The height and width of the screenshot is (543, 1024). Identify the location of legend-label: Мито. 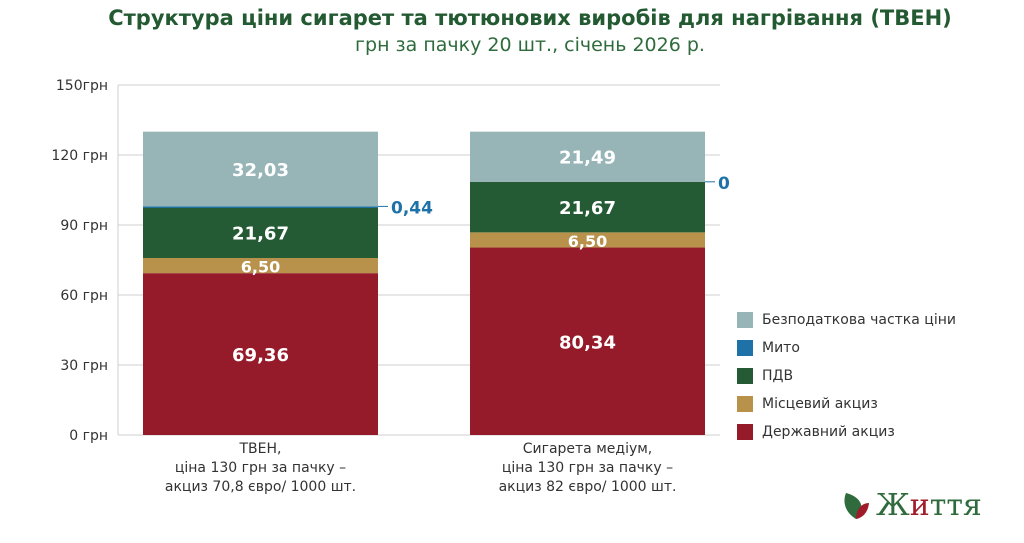
(781, 348).